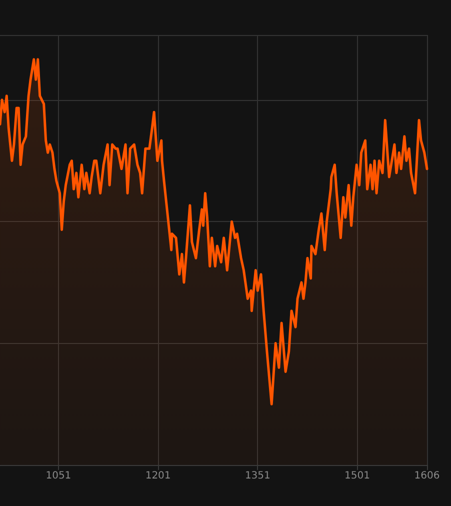  I want to click on x-tick-label: 1201, so click(158, 476).